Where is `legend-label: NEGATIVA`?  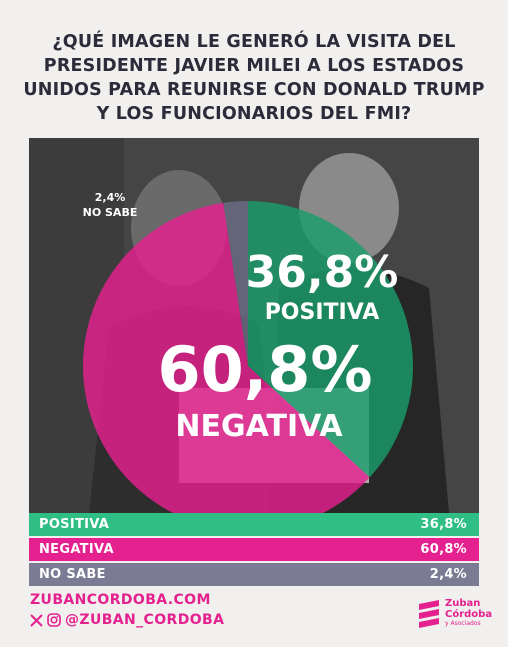
legend-label: NEGATIVA is located at coordinates (76, 549).